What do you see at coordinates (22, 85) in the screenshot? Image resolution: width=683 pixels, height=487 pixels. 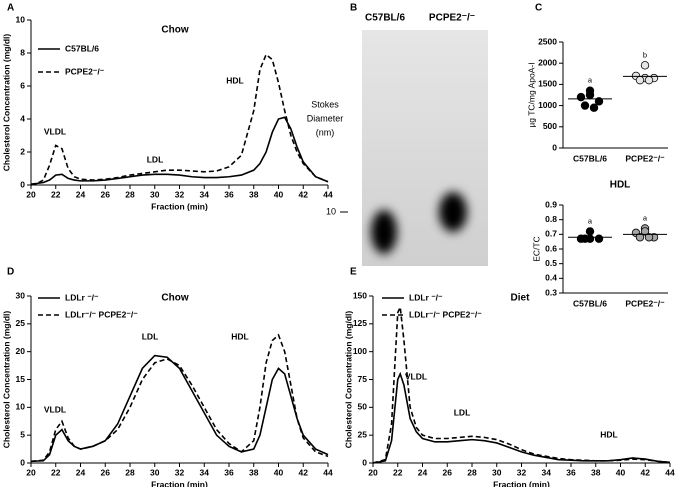 I see `y-tick-label: 6` at bounding box center [22, 85].